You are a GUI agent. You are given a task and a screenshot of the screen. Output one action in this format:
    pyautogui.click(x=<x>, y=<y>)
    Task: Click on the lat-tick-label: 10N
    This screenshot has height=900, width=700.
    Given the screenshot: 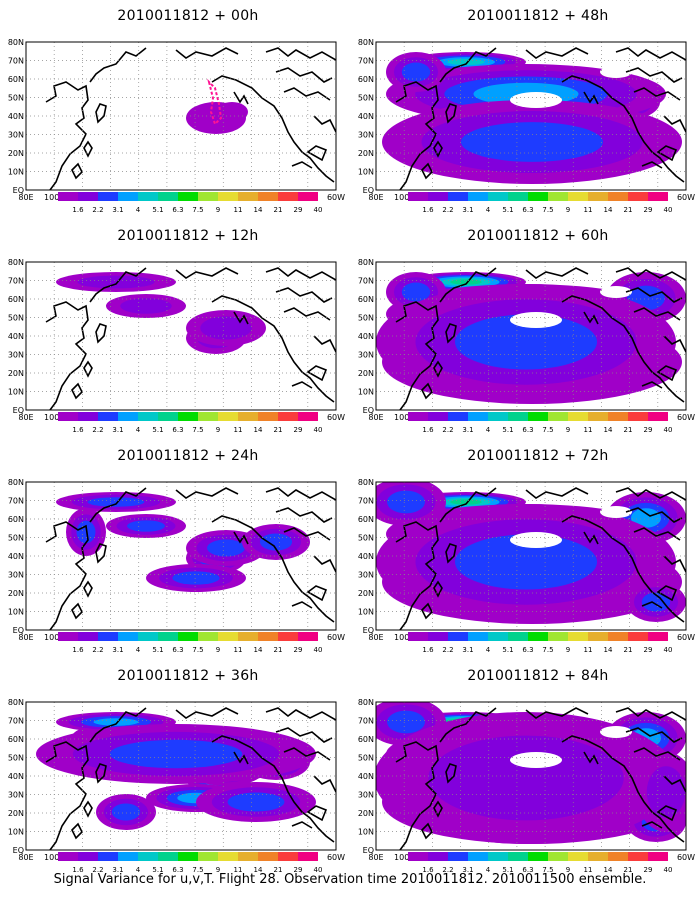 What is the action you would take?
    pyautogui.click(x=16, y=832)
    